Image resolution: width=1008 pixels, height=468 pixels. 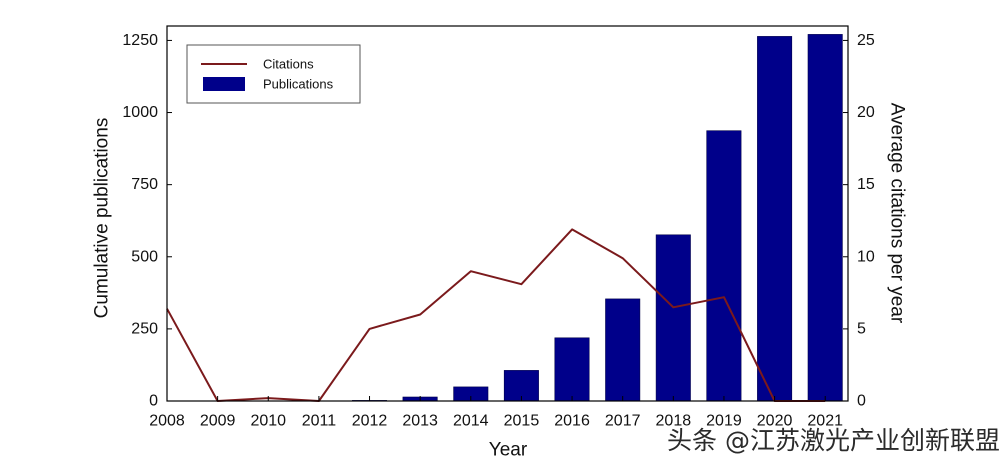 What do you see at coordinates (268, 421) in the screenshot?
I see `x-tick-label: 2010` at bounding box center [268, 421].